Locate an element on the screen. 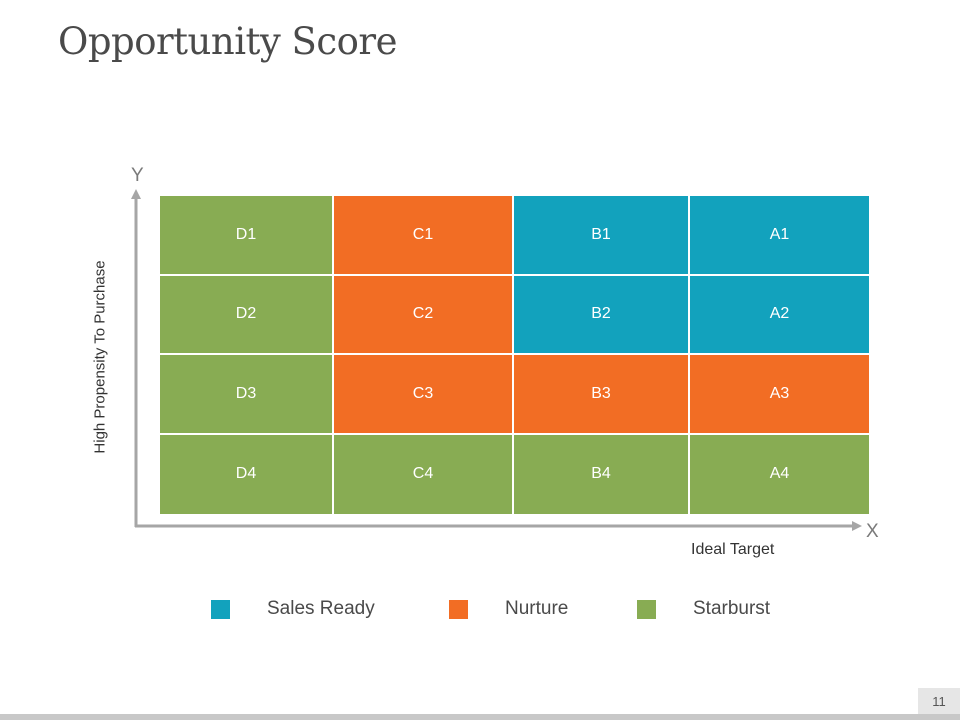 The image size is (960, 720). legend: Sales Ready Nurture Starburst is located at coordinates (480, 611).